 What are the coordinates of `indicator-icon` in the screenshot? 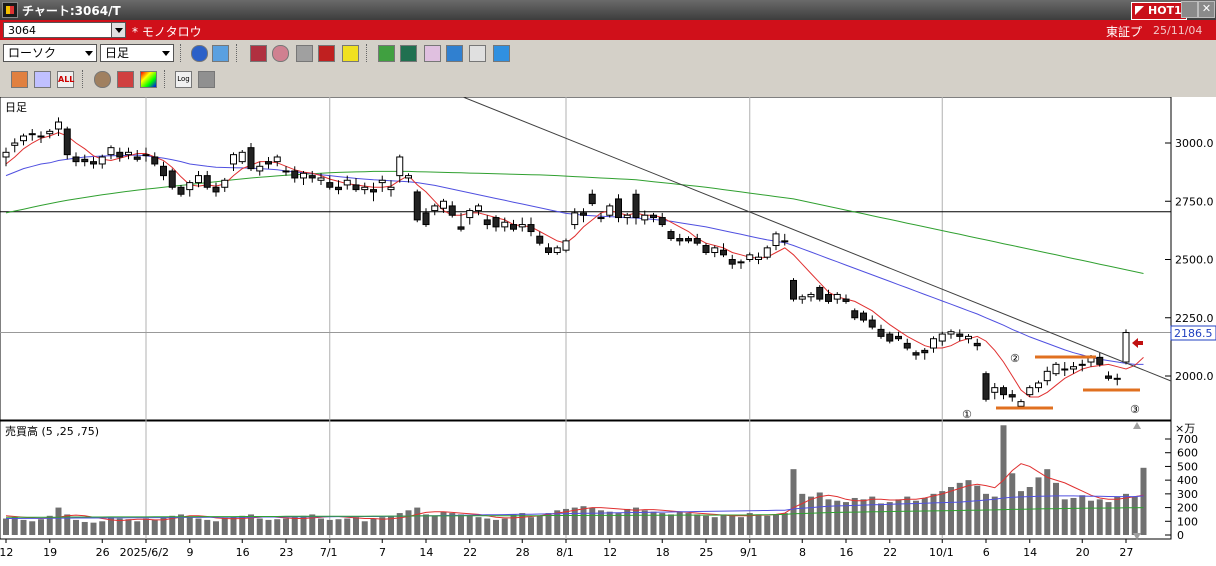 It's located at (258, 53).